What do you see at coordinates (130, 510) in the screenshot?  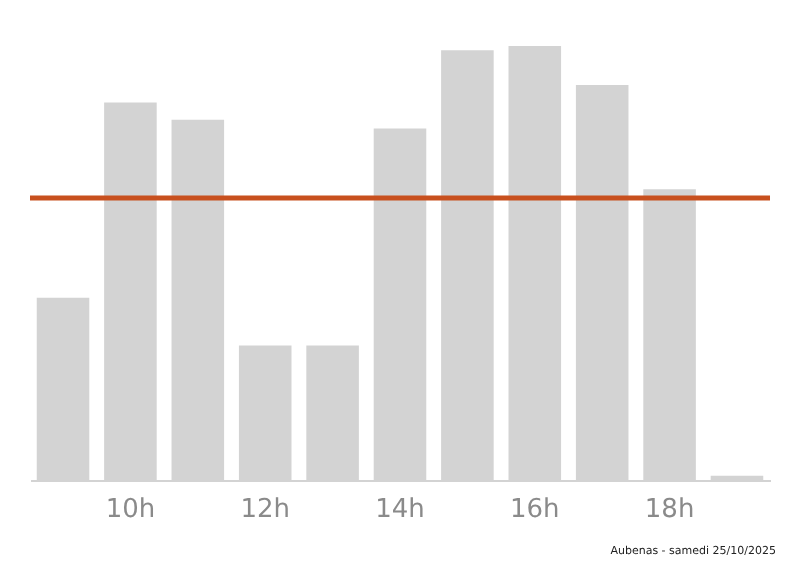 I see `x-tick-label: 10h` at bounding box center [130, 510].